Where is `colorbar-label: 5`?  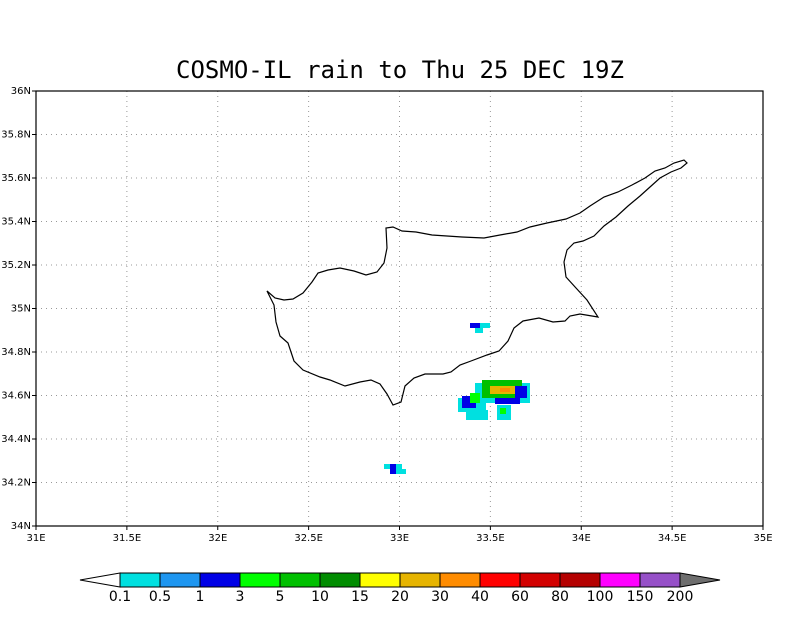
colorbar-label: 5 is located at coordinates (280, 597).